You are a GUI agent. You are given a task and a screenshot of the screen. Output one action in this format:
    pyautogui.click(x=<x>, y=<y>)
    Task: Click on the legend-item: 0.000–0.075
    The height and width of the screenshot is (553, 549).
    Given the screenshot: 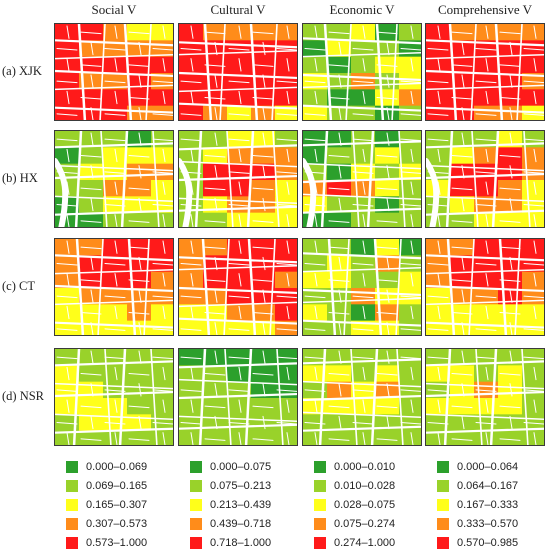 What is the action you would take?
    pyautogui.click(x=252, y=466)
    